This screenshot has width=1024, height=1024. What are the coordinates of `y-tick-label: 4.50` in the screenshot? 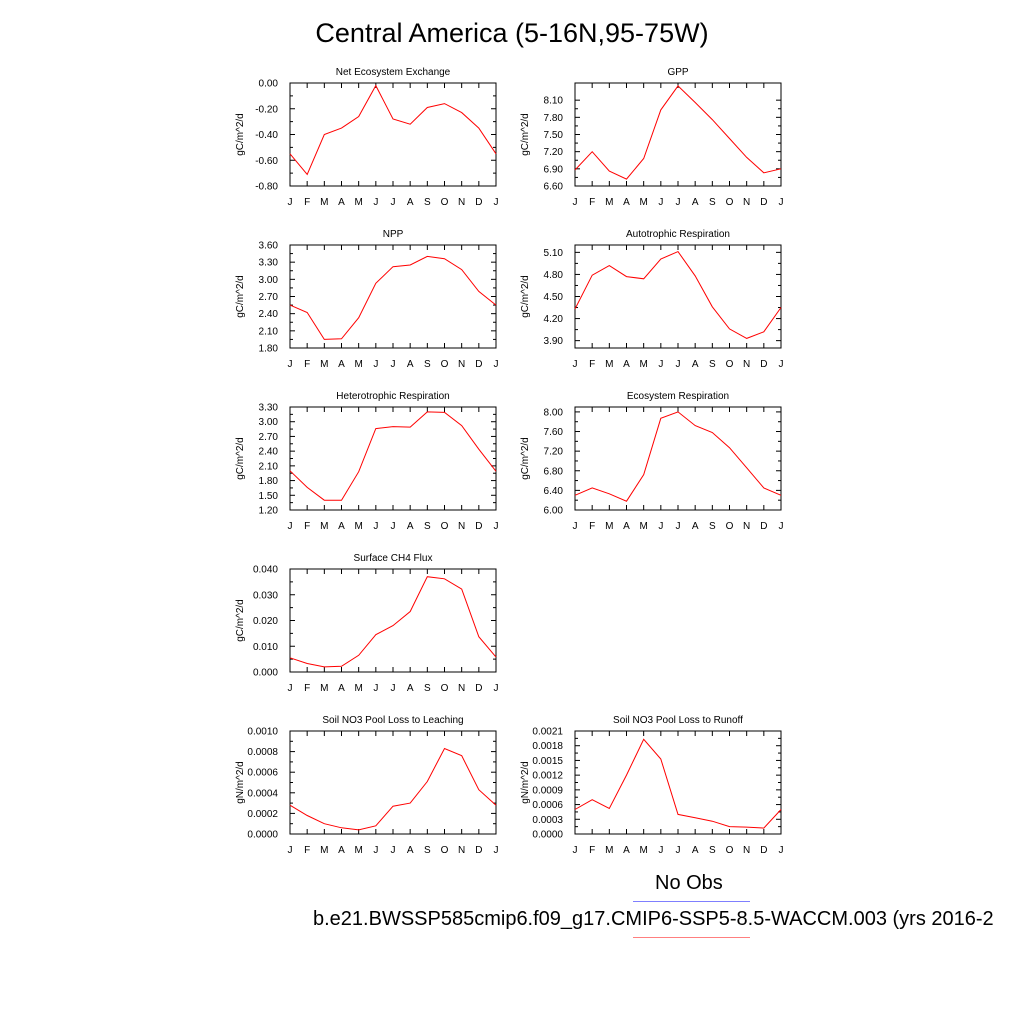 It's located at (554, 297).